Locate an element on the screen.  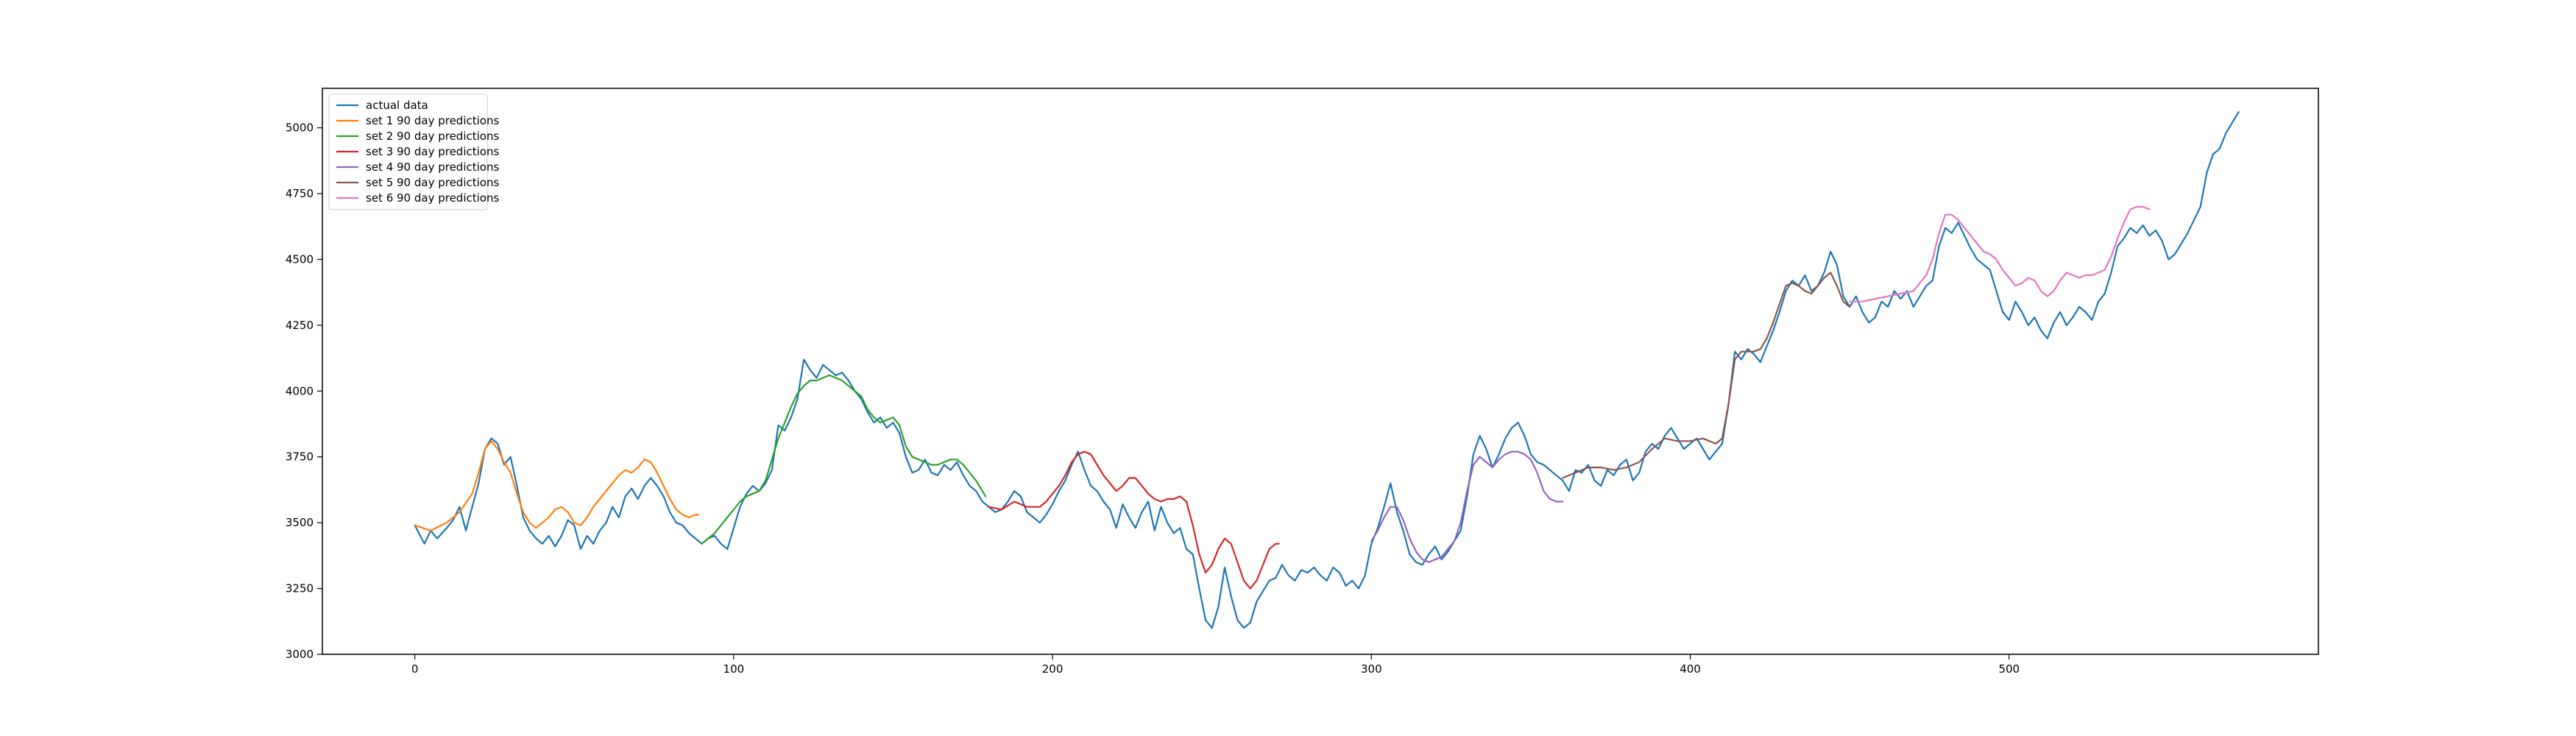
legend-label-2: set 1 90 day predictions is located at coordinates (432, 120).